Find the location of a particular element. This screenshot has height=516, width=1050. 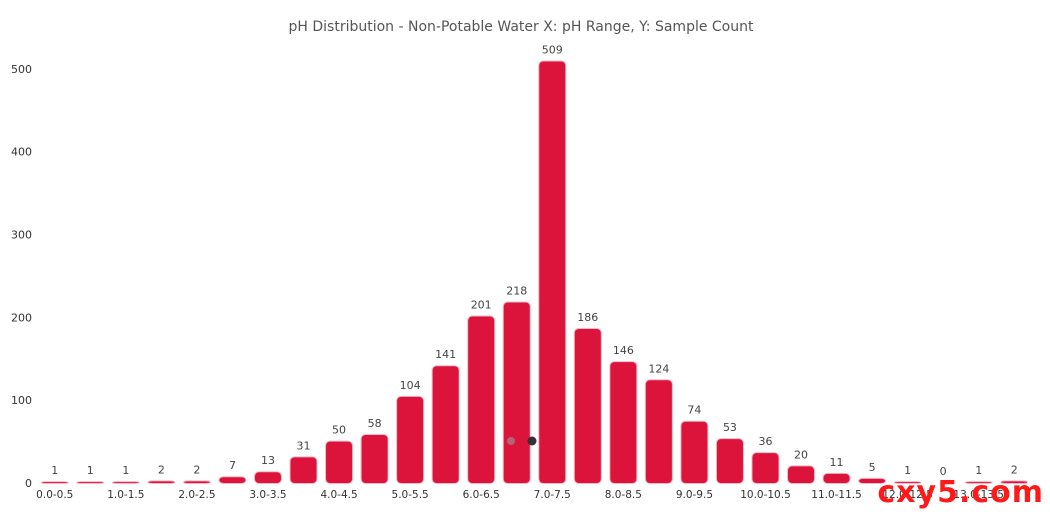

data-label: 186 is located at coordinates (587, 317).